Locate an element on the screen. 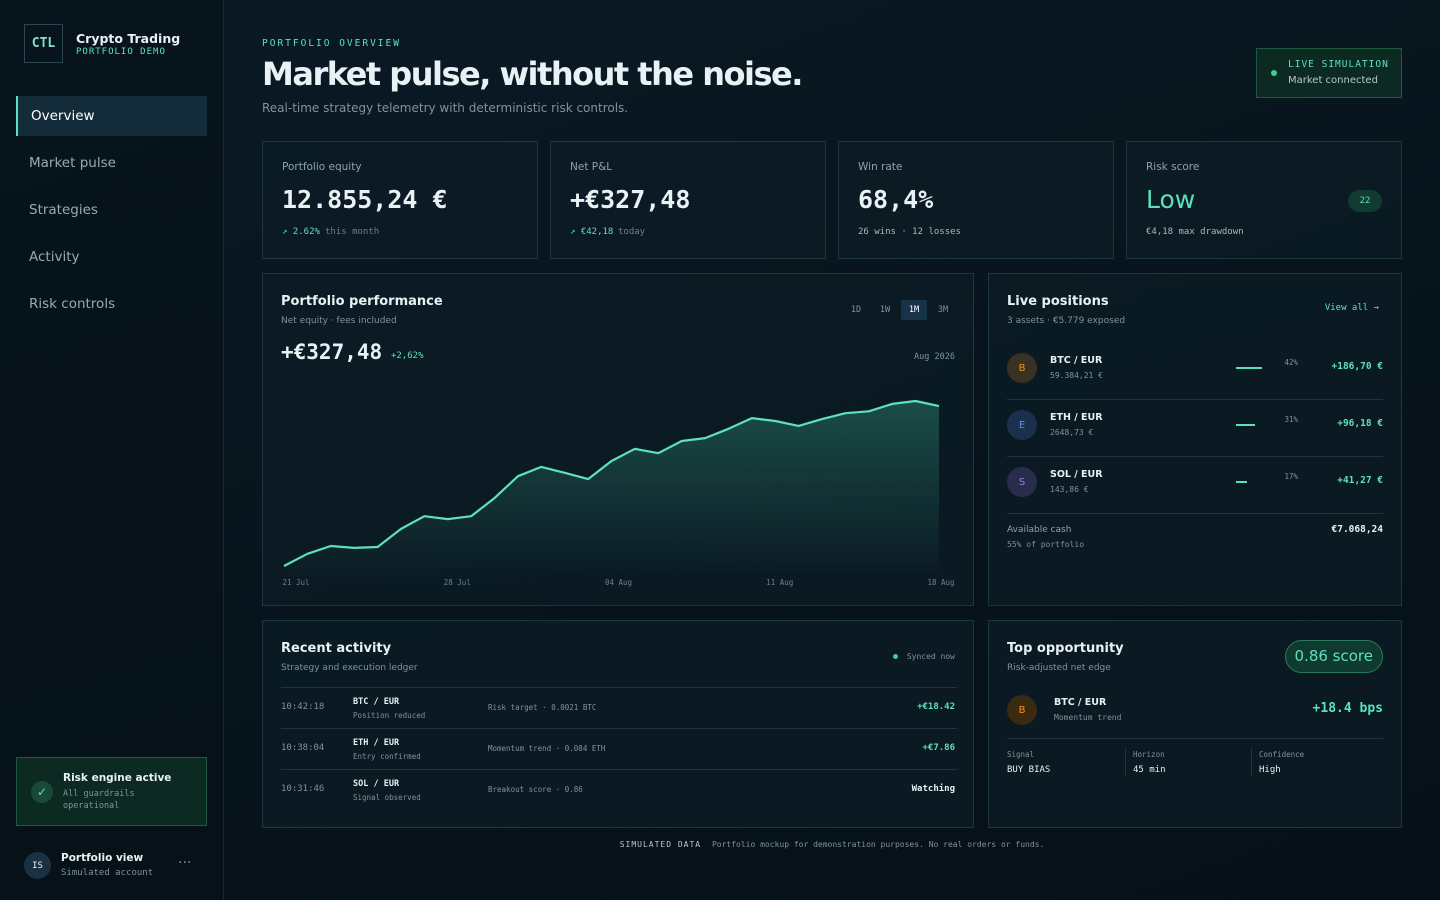 This screenshot has width=1440, height=900. status-icon: ✓ is located at coordinates (42, 792).